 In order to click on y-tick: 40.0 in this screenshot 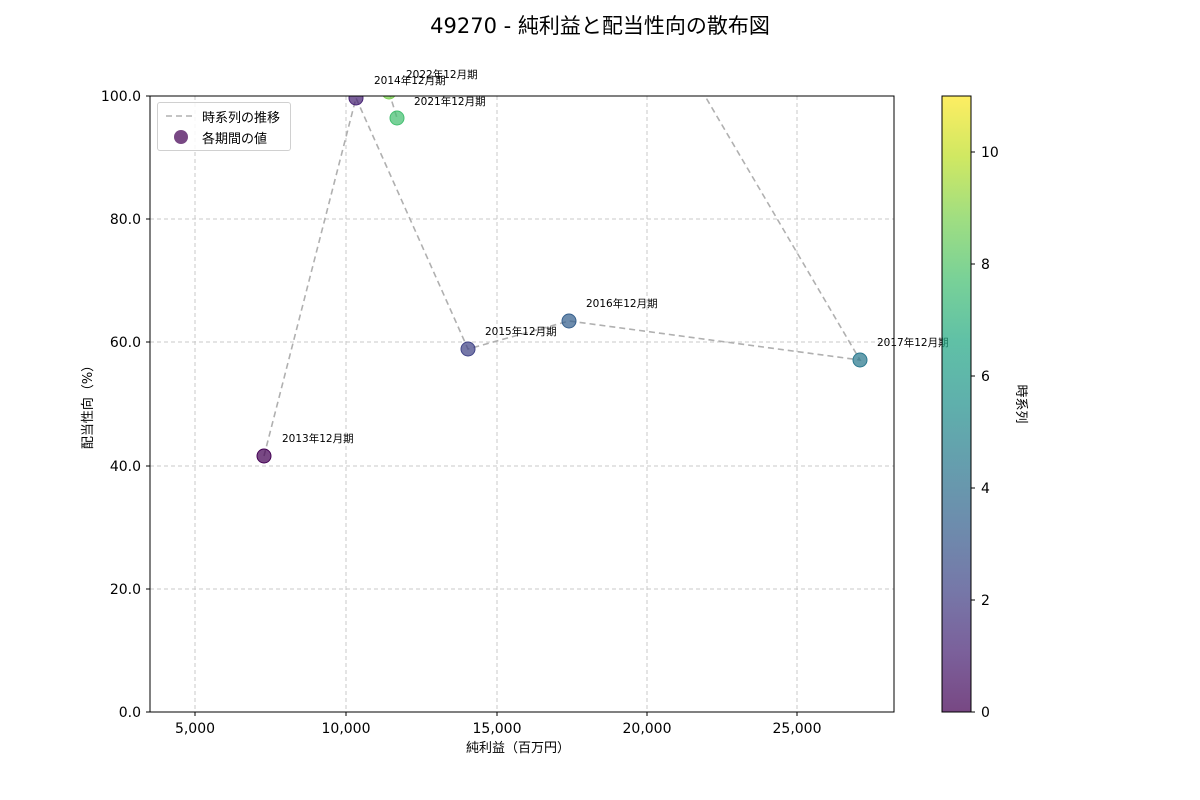, I will do `click(125, 467)`.